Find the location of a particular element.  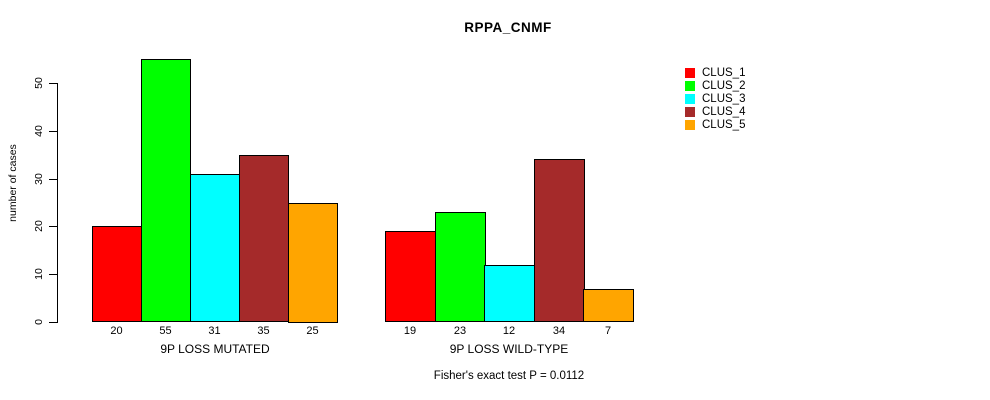

bar-value-label: 19 is located at coordinates (410, 331).